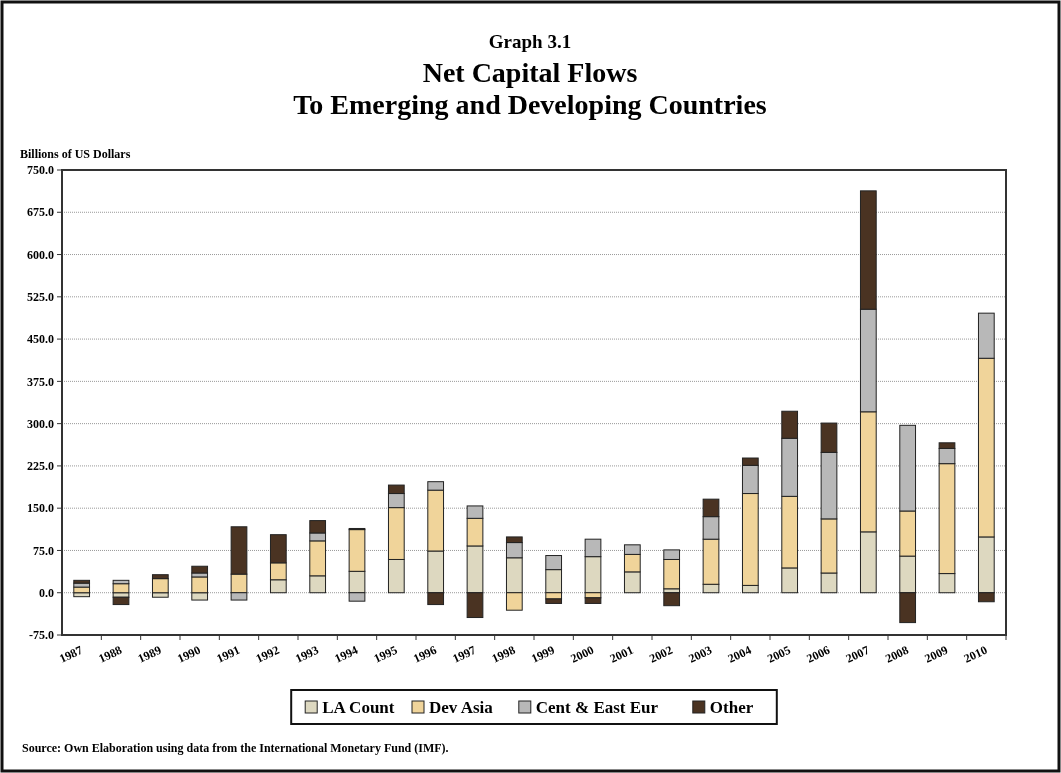 This screenshot has height=773, width=1061. What do you see at coordinates (739, 654) in the screenshot?
I see `x-tick-label: 2004` at bounding box center [739, 654].